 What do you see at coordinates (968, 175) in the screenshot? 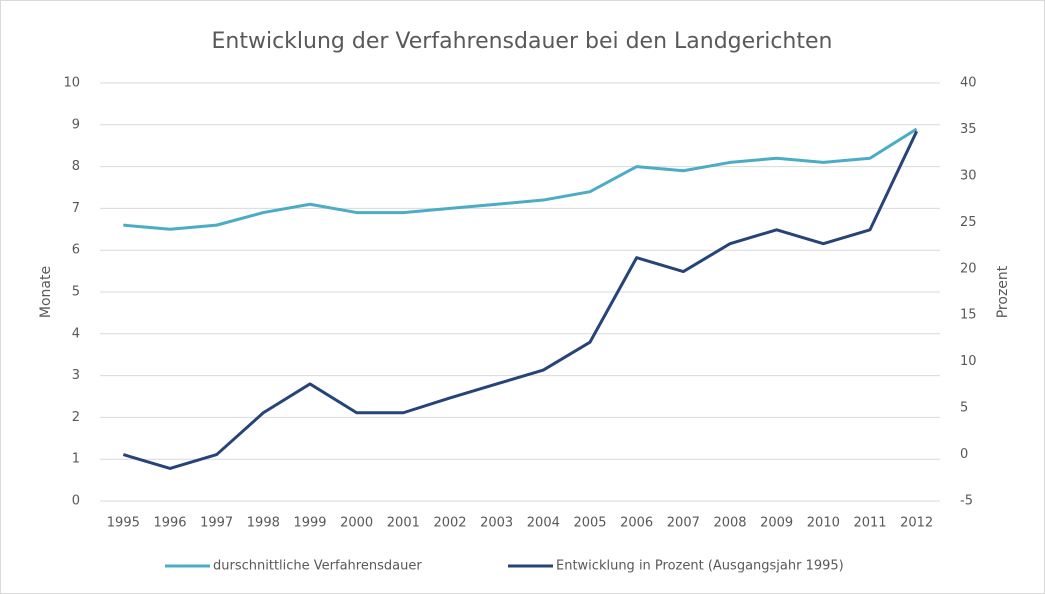
I see `y2-tick-label: 30` at bounding box center [968, 175].